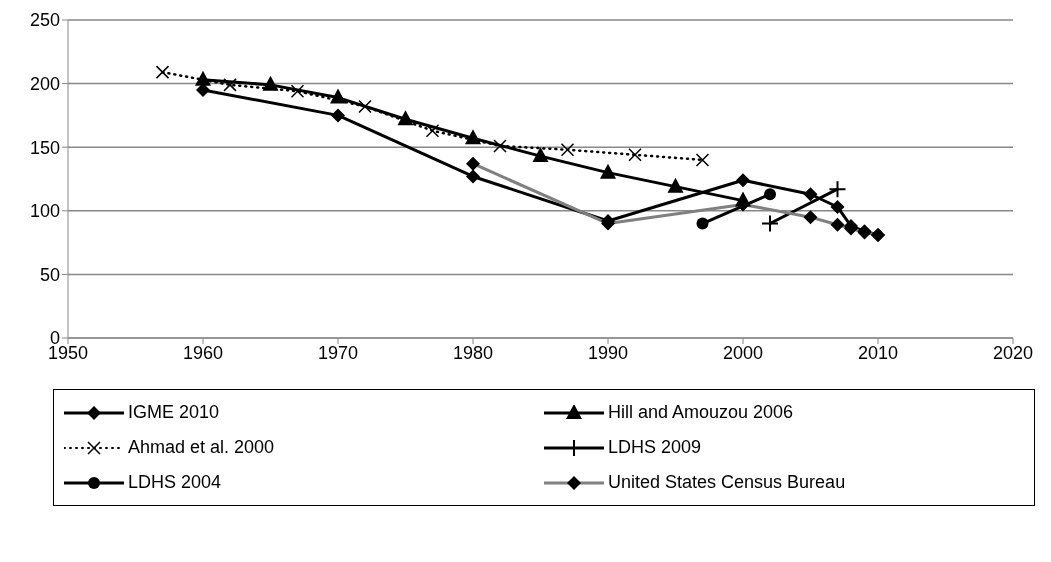 The width and height of the screenshot is (1051, 562). What do you see at coordinates (608, 352) in the screenshot?
I see `x-tick-label: 1990` at bounding box center [608, 352].